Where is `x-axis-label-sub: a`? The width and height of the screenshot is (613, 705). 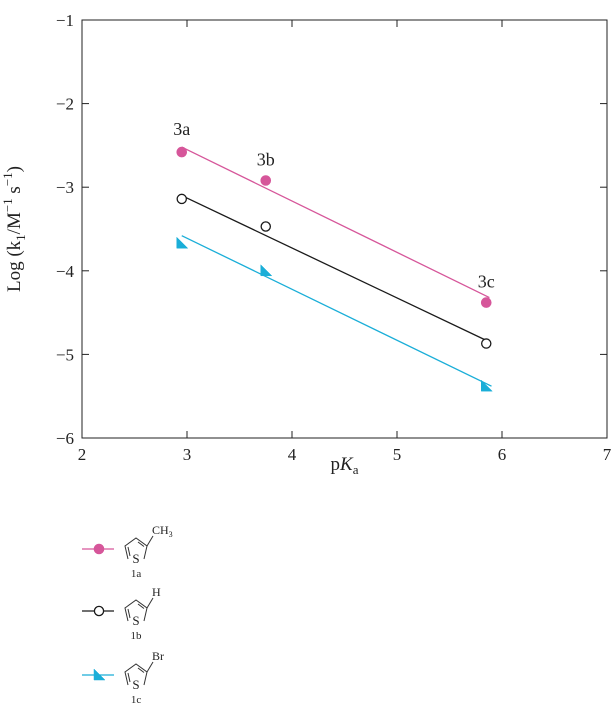 x-axis-label-sub: a is located at coordinates (356, 469).